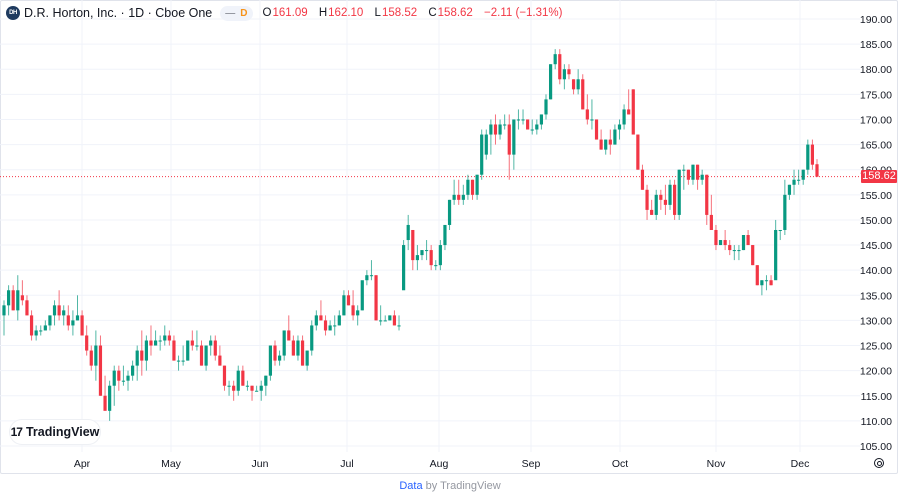 This screenshot has width=900, height=498. Describe the element at coordinates (876, 271) in the screenshot. I see `price-tick: 140.00` at that location.